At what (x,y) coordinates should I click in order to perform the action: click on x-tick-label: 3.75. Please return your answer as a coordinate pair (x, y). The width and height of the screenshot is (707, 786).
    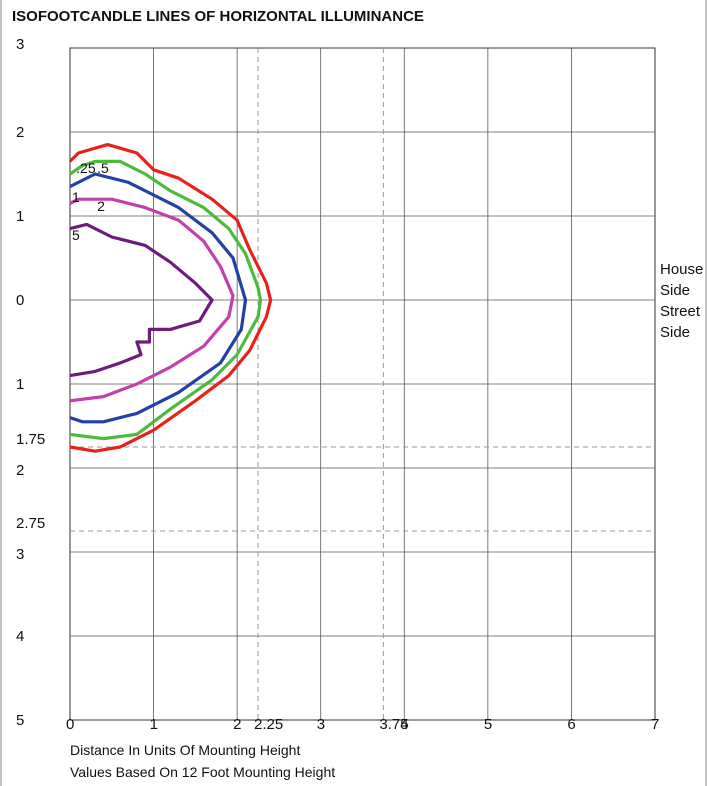
    Looking at the image, I should click on (394, 724).